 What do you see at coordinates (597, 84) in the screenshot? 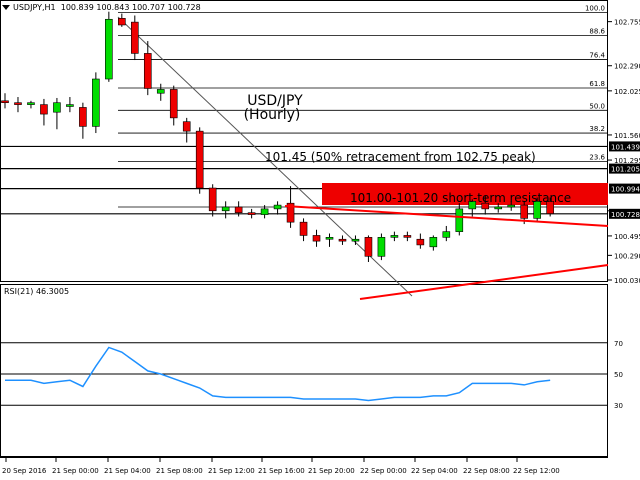
I see `fib-label: 61.8` at bounding box center [597, 84].